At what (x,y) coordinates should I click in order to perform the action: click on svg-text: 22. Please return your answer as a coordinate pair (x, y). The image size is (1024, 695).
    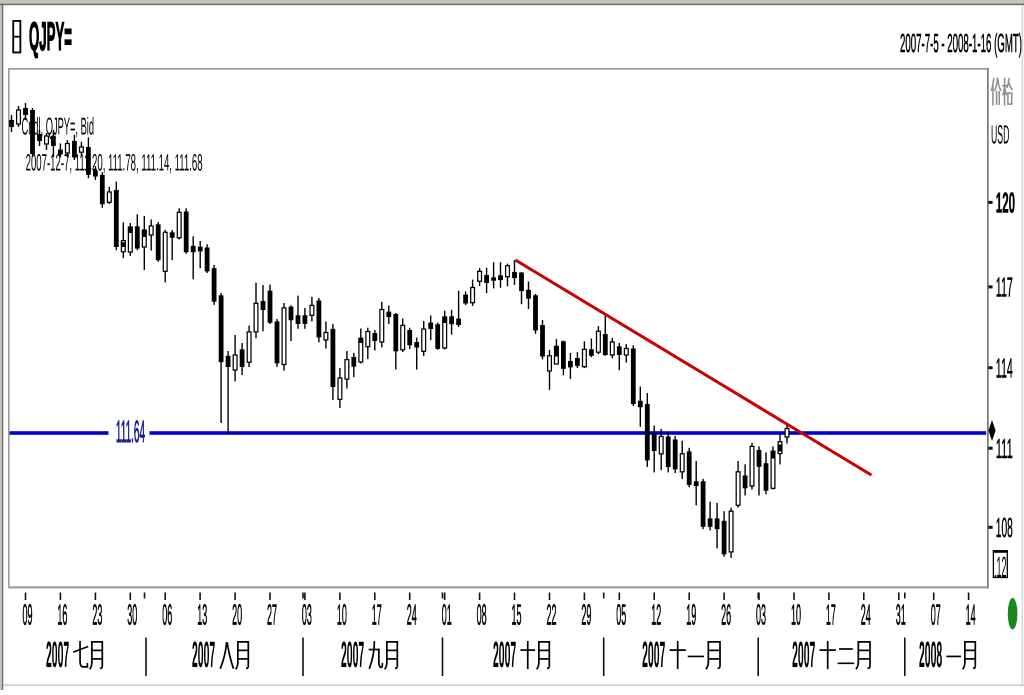
    Looking at the image, I should click on (552, 615).